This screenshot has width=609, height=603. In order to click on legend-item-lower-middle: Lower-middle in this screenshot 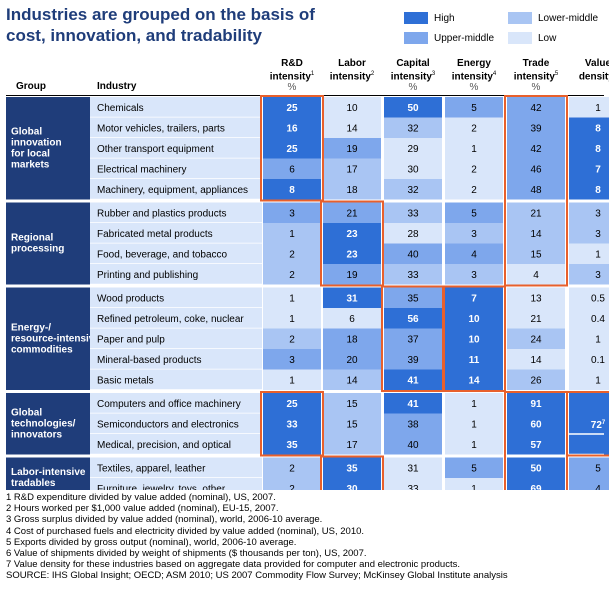, I will do `click(553, 18)`.